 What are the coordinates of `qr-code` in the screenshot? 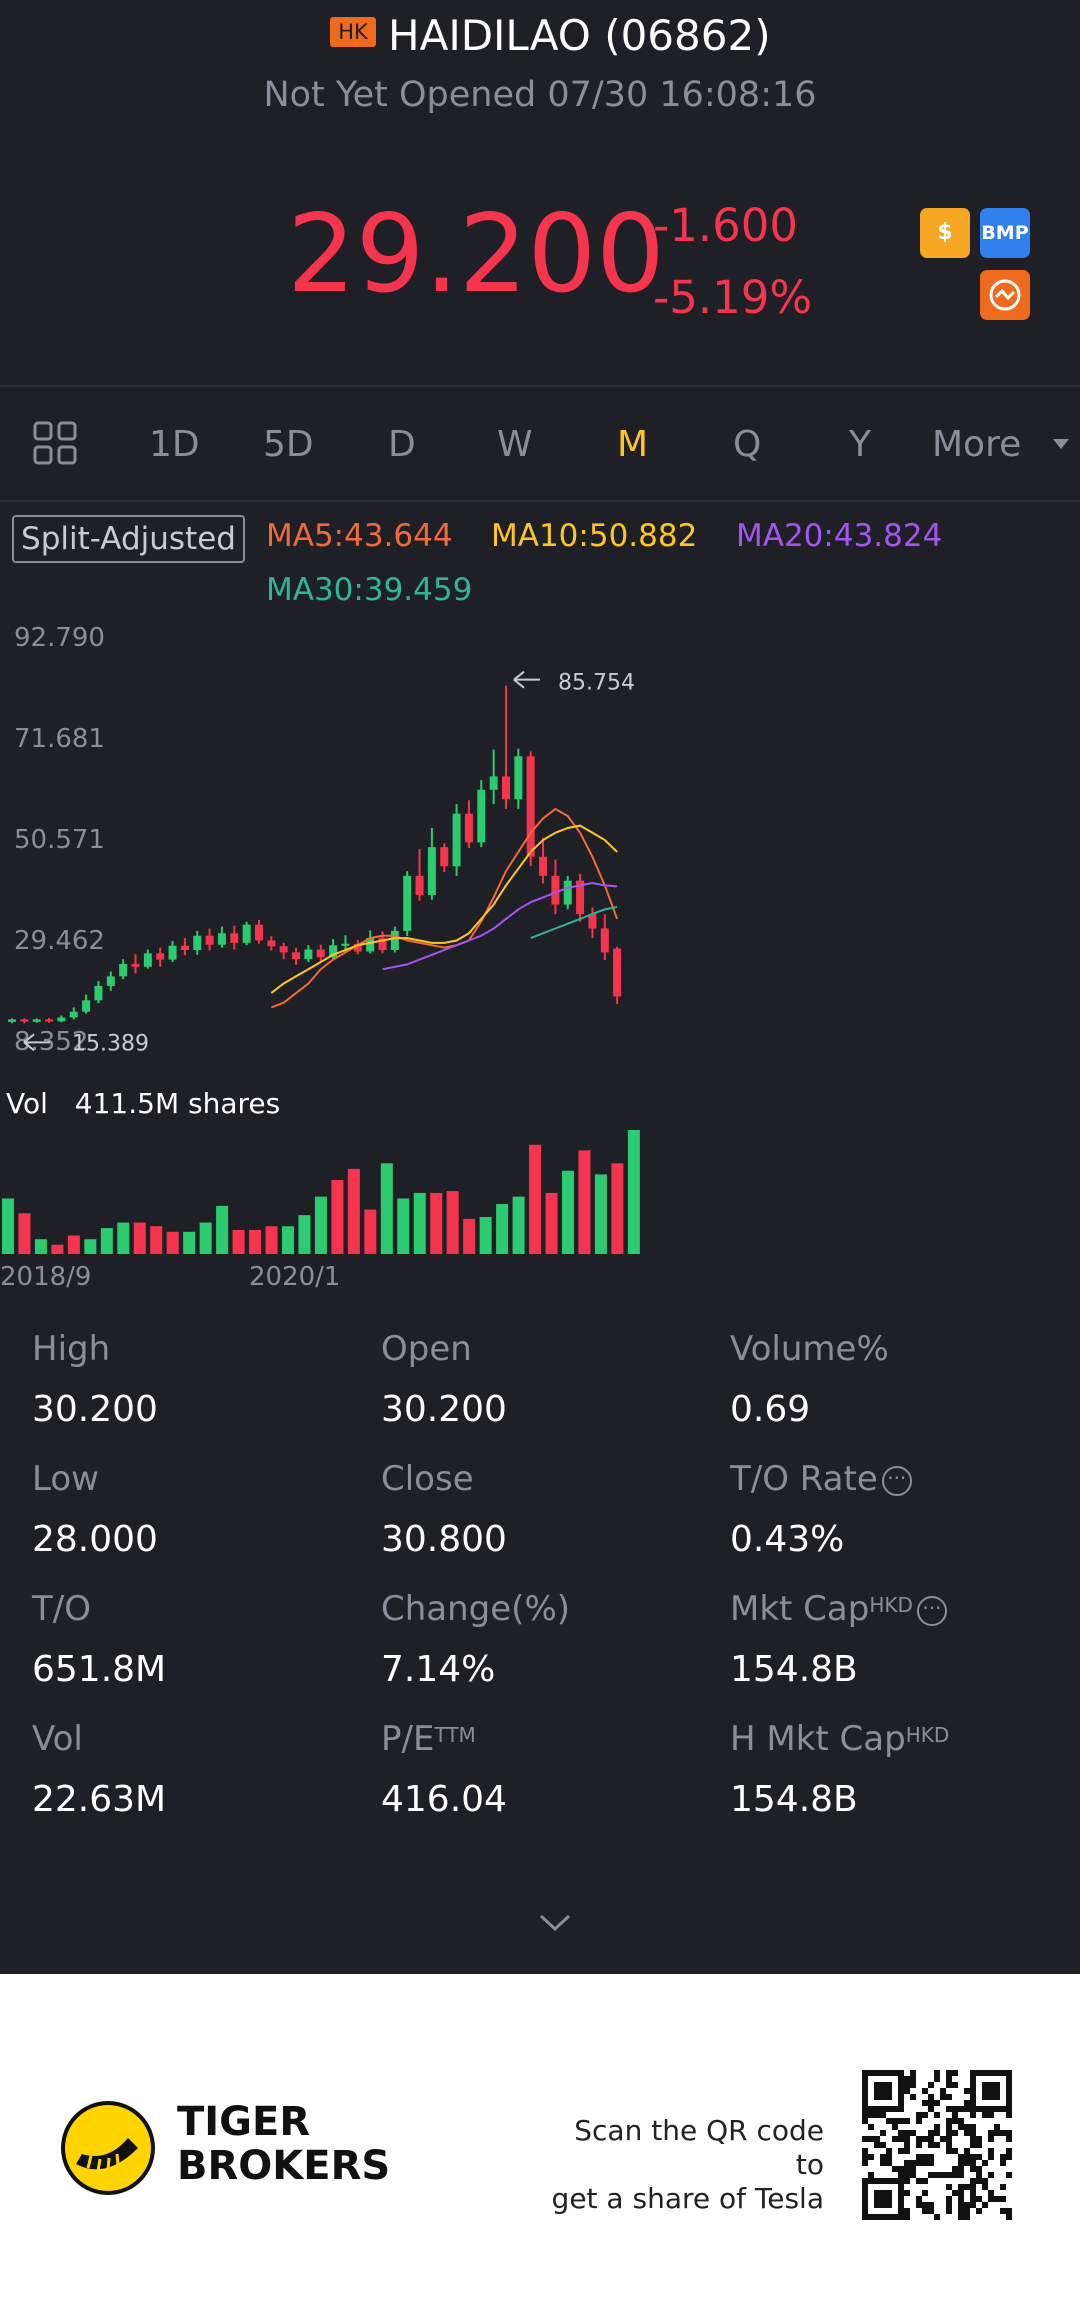 It's located at (937, 2145).